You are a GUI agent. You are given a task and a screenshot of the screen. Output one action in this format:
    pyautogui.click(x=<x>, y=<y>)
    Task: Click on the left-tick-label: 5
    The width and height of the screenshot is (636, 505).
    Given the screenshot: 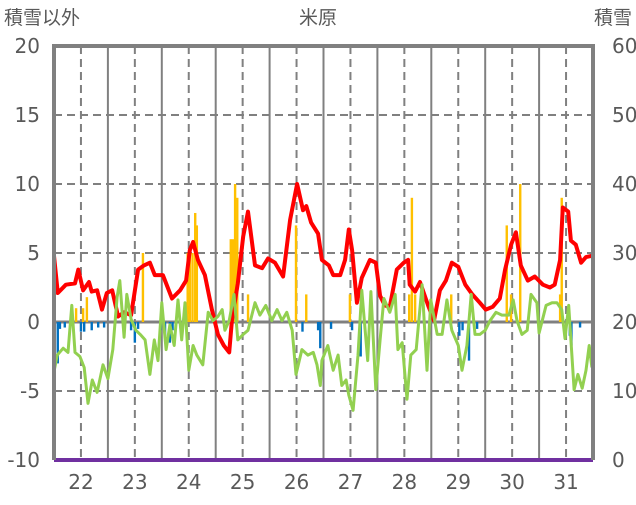 What is the action you would take?
    pyautogui.click(x=33, y=253)
    